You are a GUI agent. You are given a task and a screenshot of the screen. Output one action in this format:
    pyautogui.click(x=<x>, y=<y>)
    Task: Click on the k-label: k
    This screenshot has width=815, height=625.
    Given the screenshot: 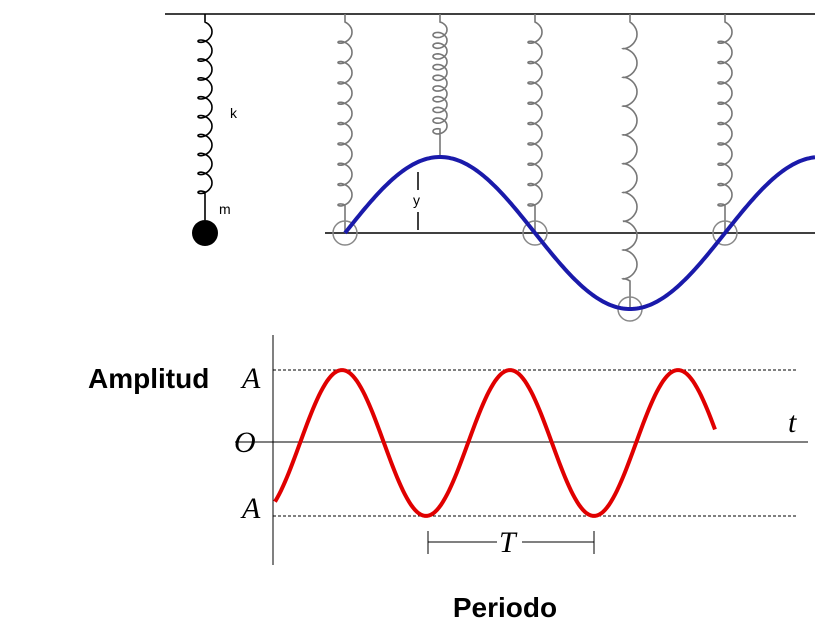 What is the action you would take?
    pyautogui.click(x=234, y=113)
    